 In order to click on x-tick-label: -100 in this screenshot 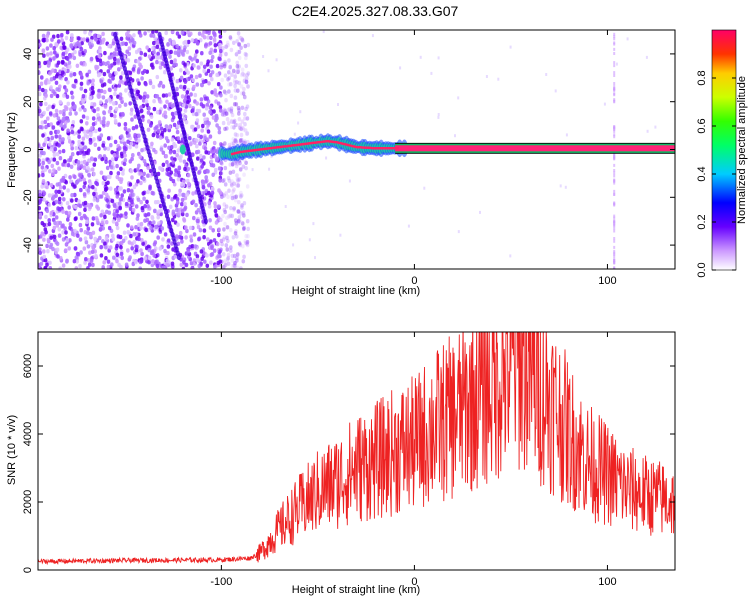, I will do `click(221, 281)`.